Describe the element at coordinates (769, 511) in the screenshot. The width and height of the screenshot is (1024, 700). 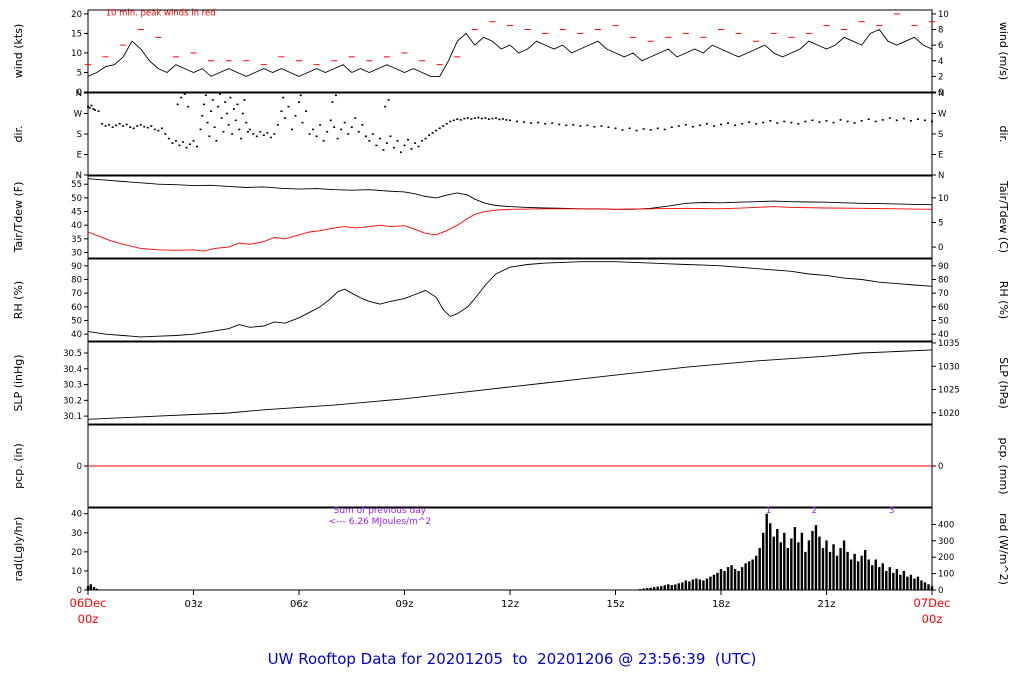
I see `annotation: 1` at that location.